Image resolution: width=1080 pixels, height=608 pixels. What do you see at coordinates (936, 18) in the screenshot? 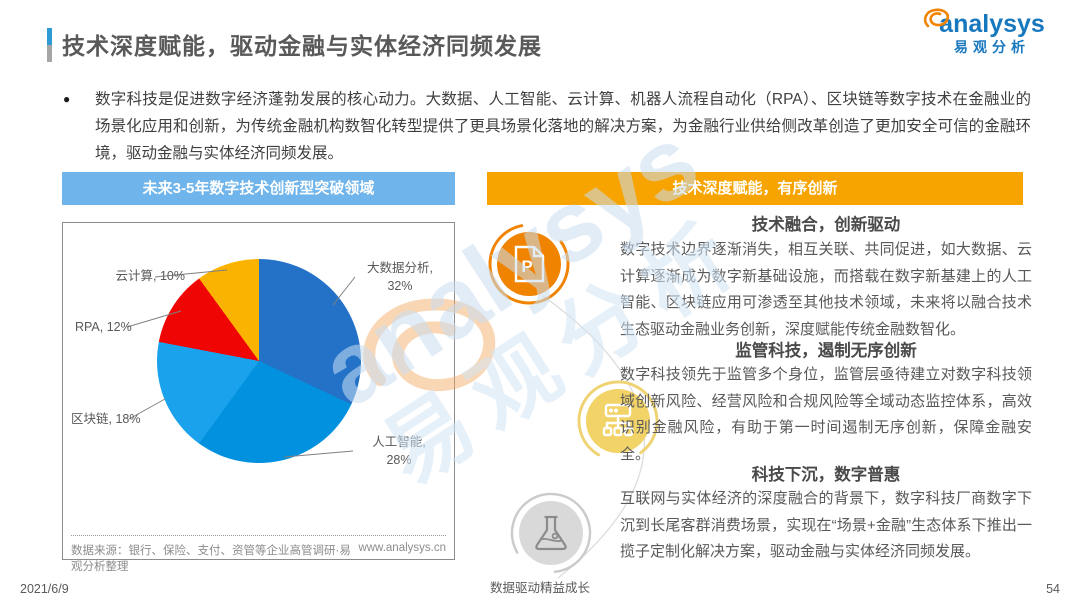
I see `logo-swirl-icon` at bounding box center [936, 18].